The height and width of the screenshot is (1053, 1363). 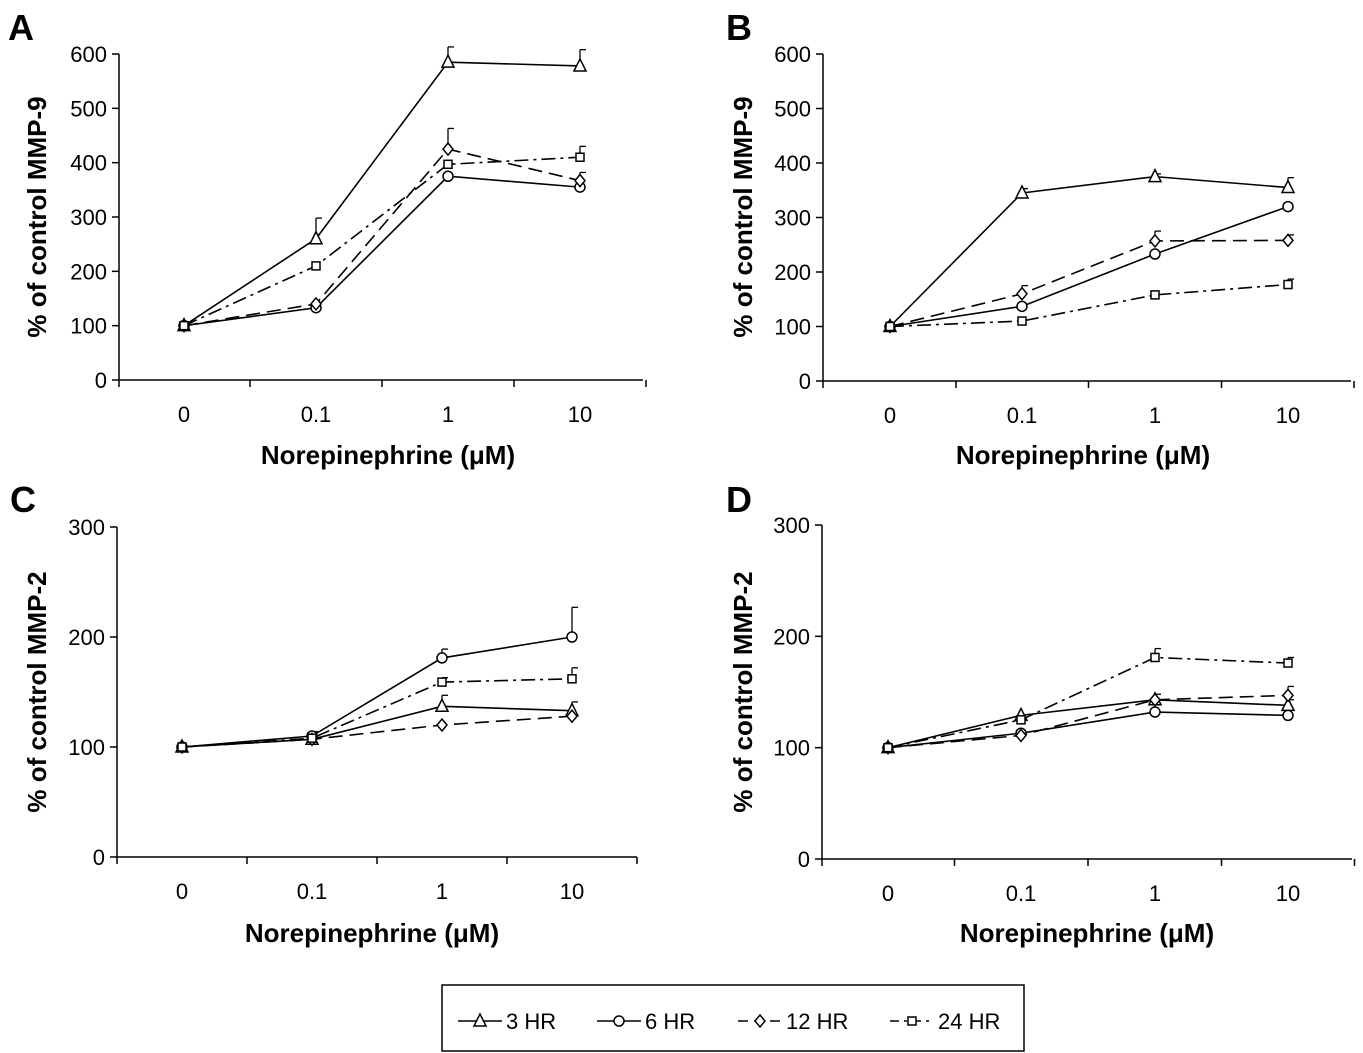 I want to click on panel-letter: C, so click(x=23, y=499).